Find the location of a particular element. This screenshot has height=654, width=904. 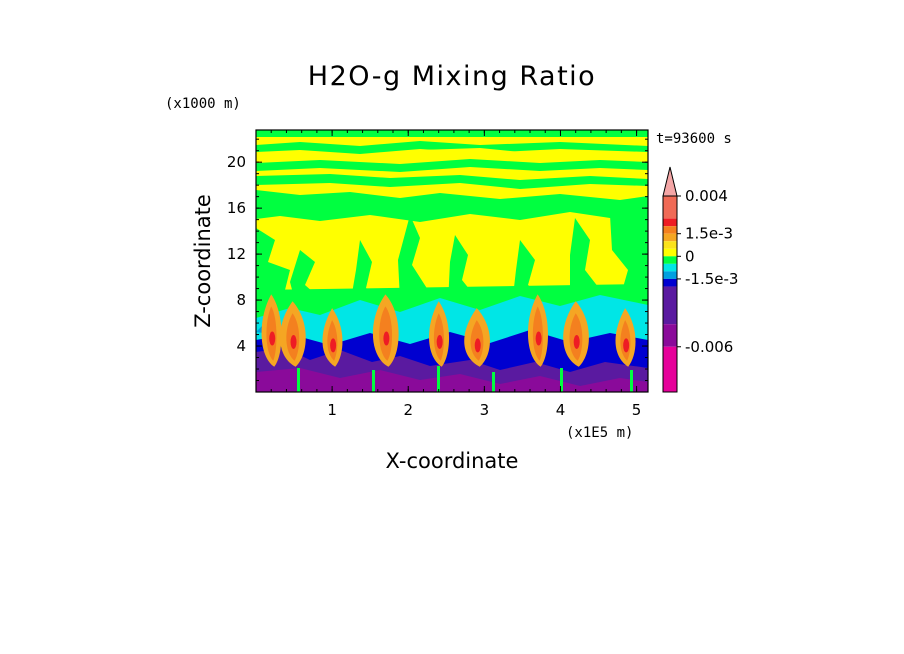

x-tick-label: 5 is located at coordinates (637, 410).